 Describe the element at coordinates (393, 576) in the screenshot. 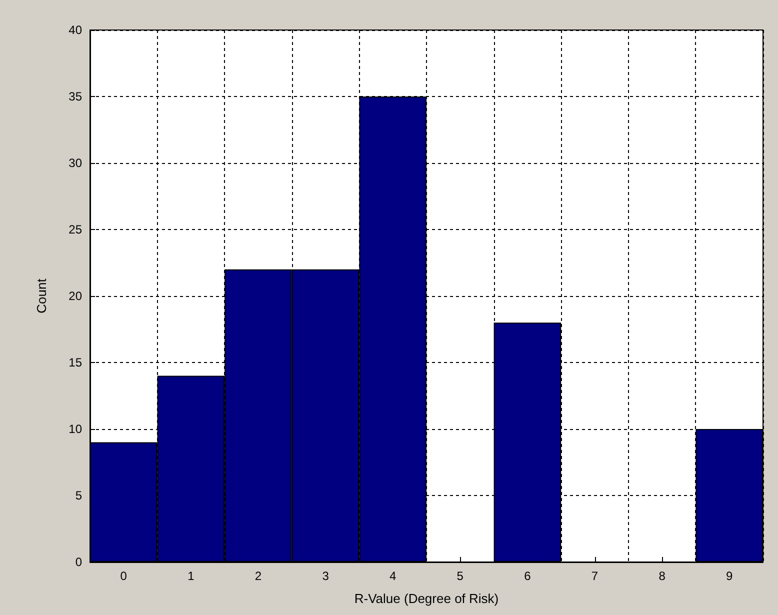

I see `x-tick-label: 4` at that location.